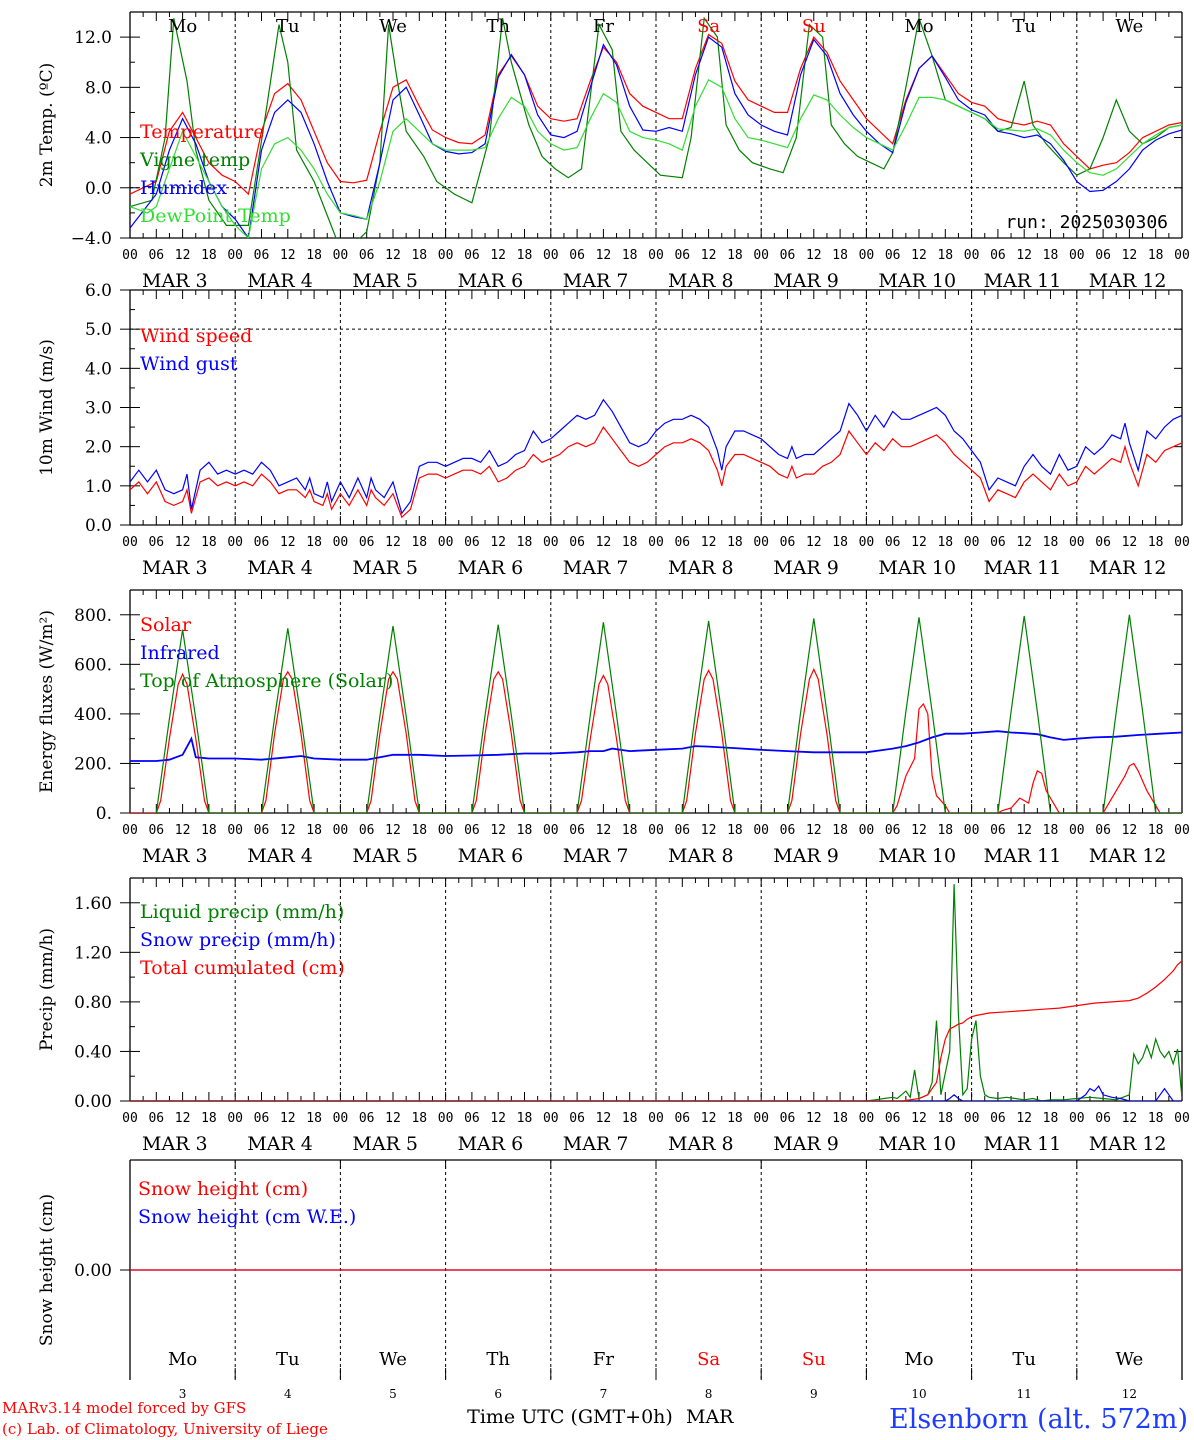 The height and width of the screenshot is (1440, 1194). What do you see at coordinates (656, 1093) in the screenshot?
I see `series-line-snow-precip-mm-h-` at bounding box center [656, 1093].